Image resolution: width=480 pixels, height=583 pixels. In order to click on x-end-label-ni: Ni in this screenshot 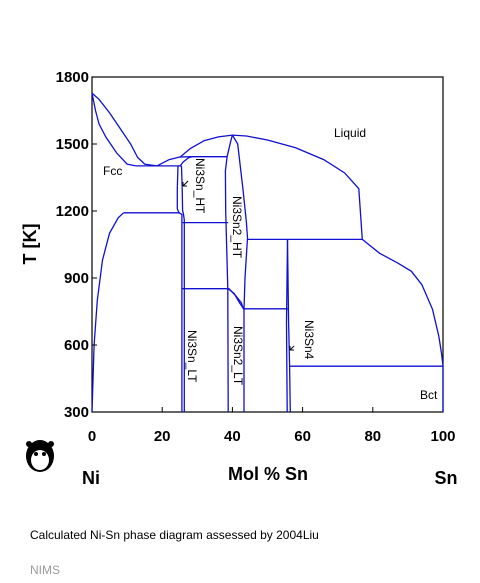, I will do `click(91, 478)`.